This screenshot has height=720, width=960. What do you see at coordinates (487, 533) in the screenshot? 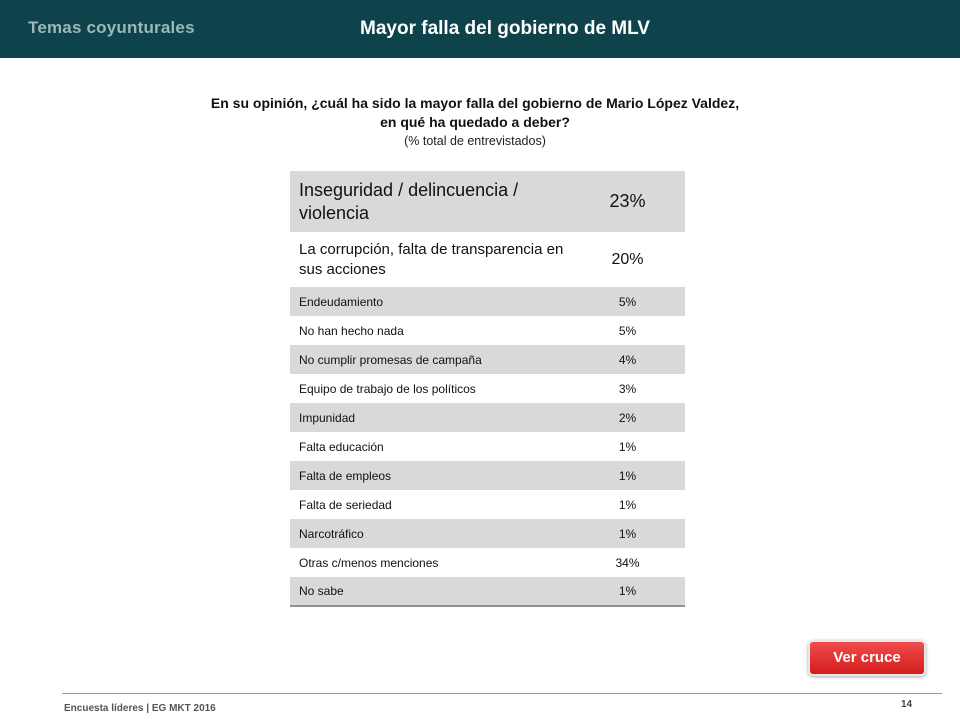
I see `table-row: Narcotráfico 1%` at bounding box center [487, 533].